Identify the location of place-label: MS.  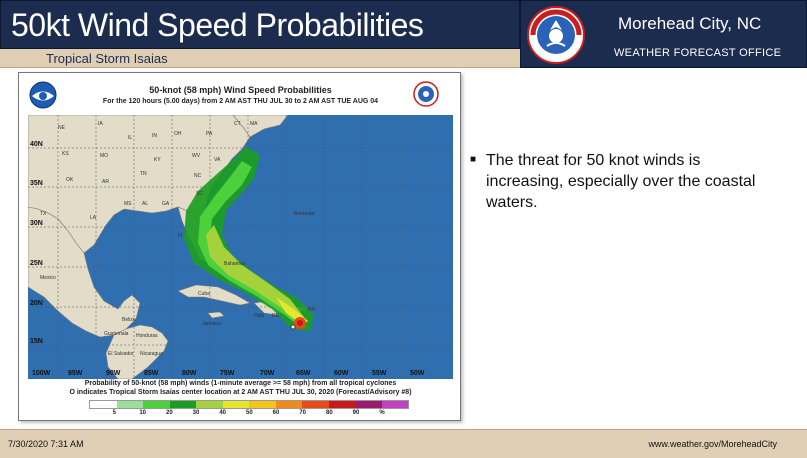
(128, 204).